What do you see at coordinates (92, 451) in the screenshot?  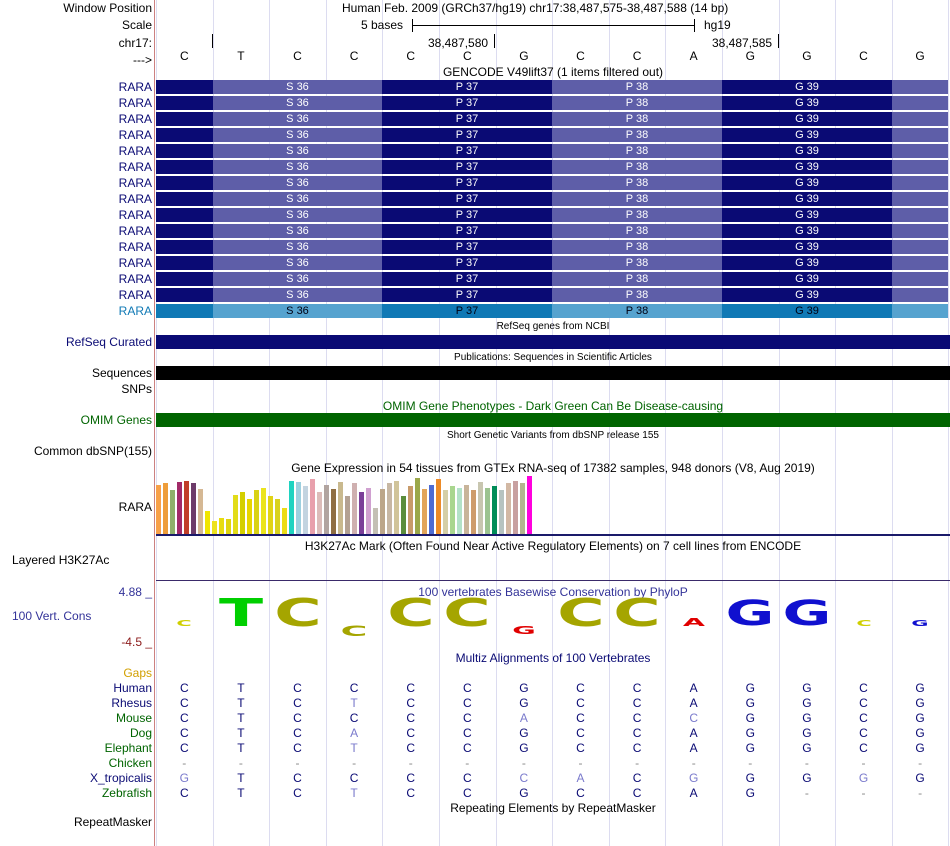 I see `dbsnp-label: Common dbSNP(155)` at bounding box center [92, 451].